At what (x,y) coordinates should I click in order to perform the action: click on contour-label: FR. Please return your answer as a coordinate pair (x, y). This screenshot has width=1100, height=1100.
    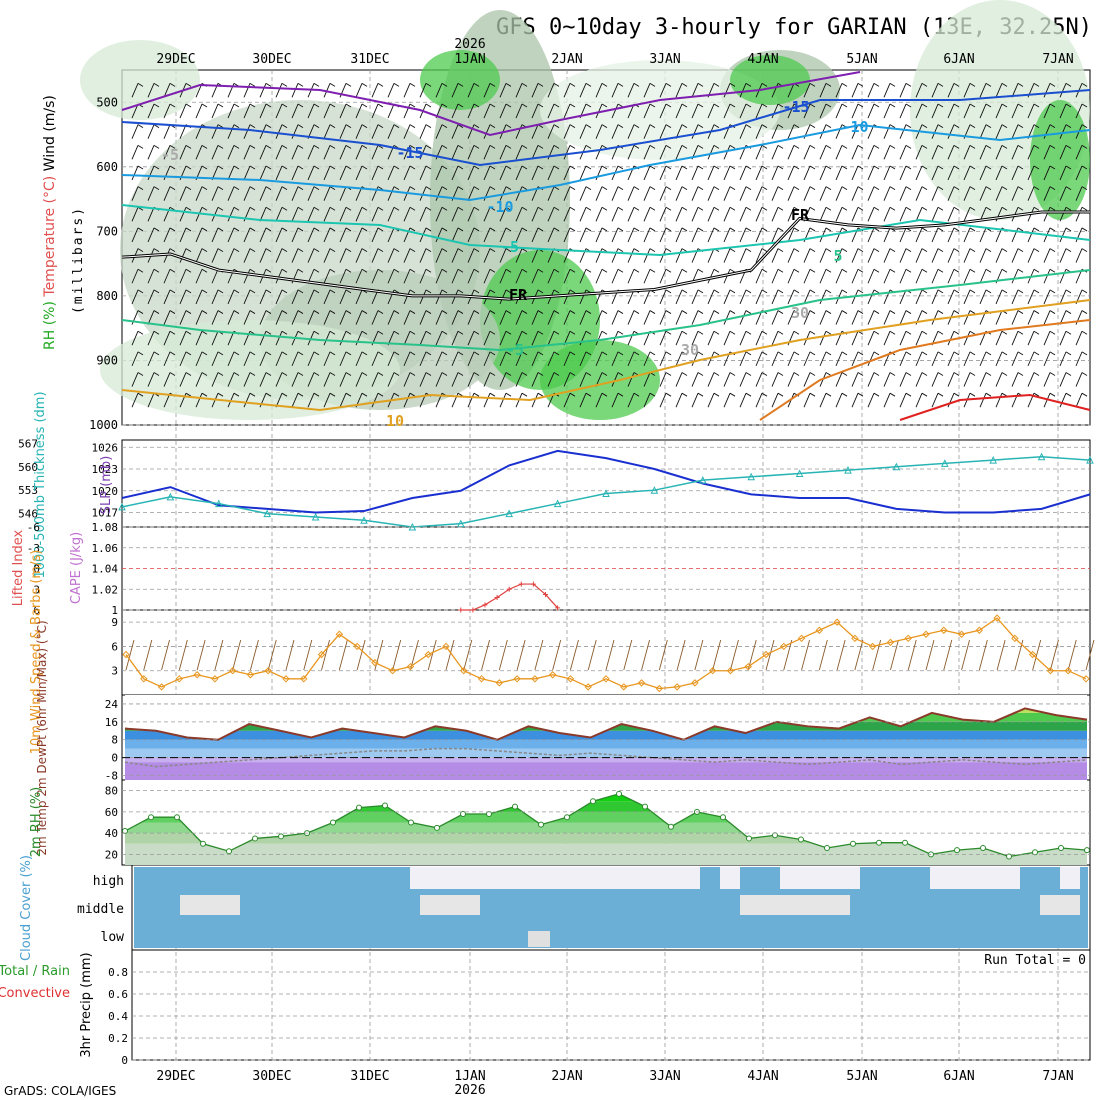
    Looking at the image, I should click on (518, 295).